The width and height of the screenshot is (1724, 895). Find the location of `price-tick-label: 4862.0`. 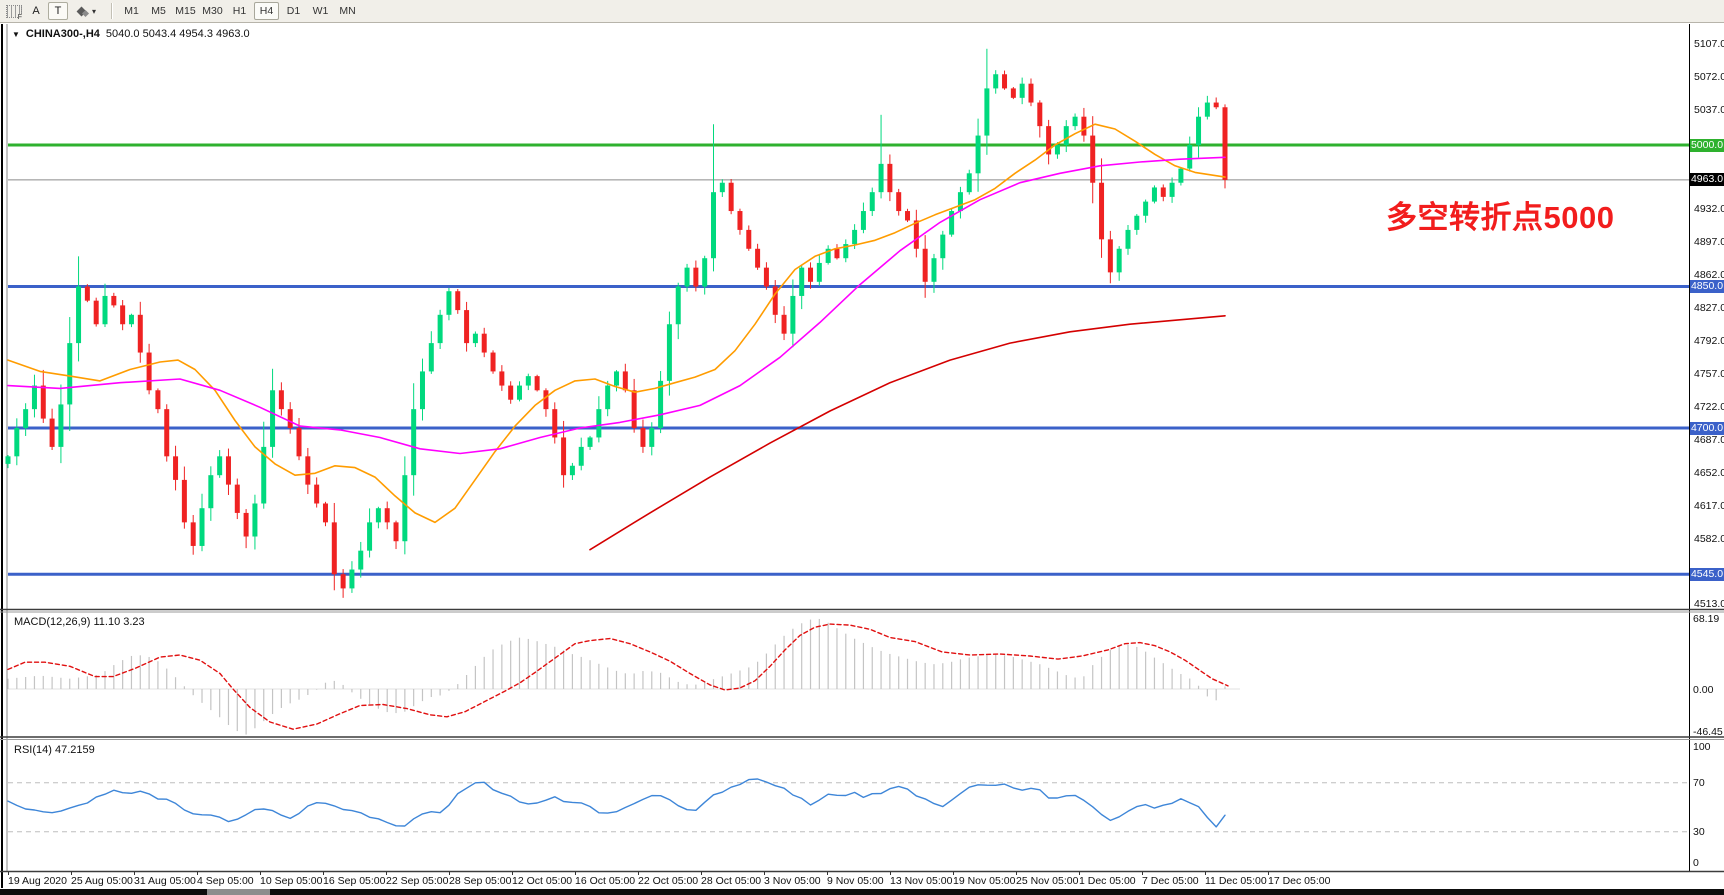

price-tick-label: 4862.0 is located at coordinates (1709, 274).